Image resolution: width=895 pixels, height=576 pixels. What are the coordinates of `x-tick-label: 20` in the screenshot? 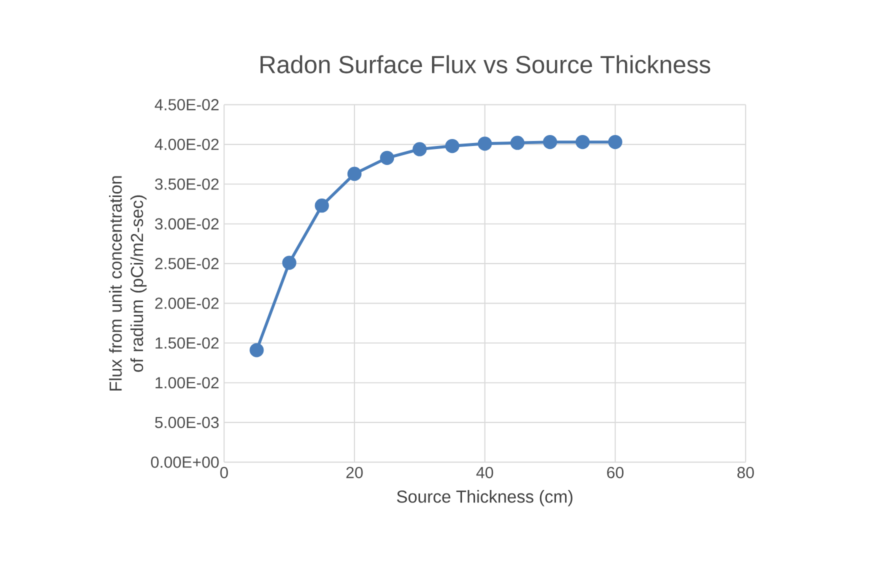 It's located at (354, 472).